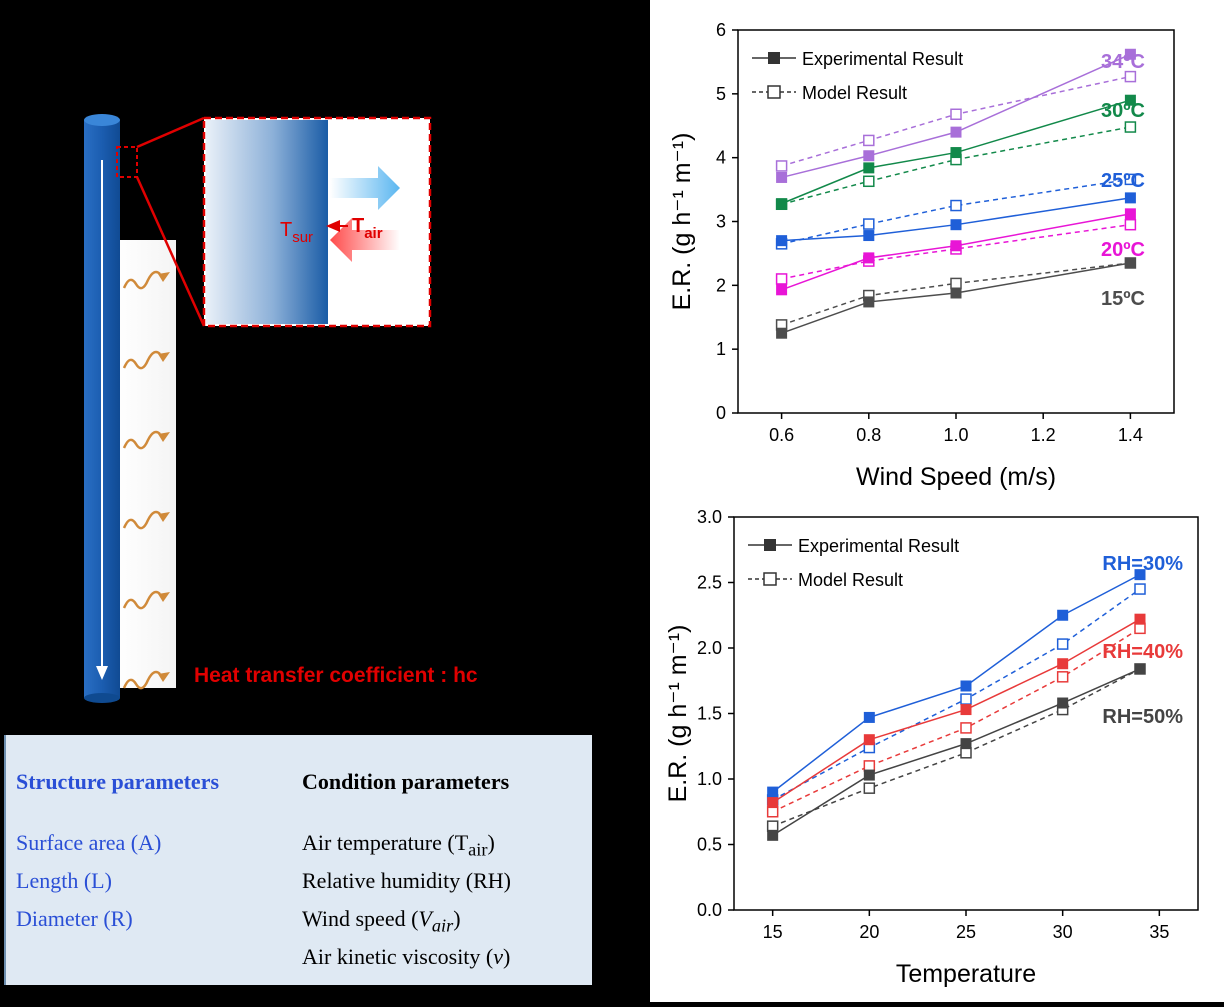 The image size is (1224, 1007). Describe the element at coordinates (1123, 299) in the screenshot. I see `series-label: 15ºC` at that location.